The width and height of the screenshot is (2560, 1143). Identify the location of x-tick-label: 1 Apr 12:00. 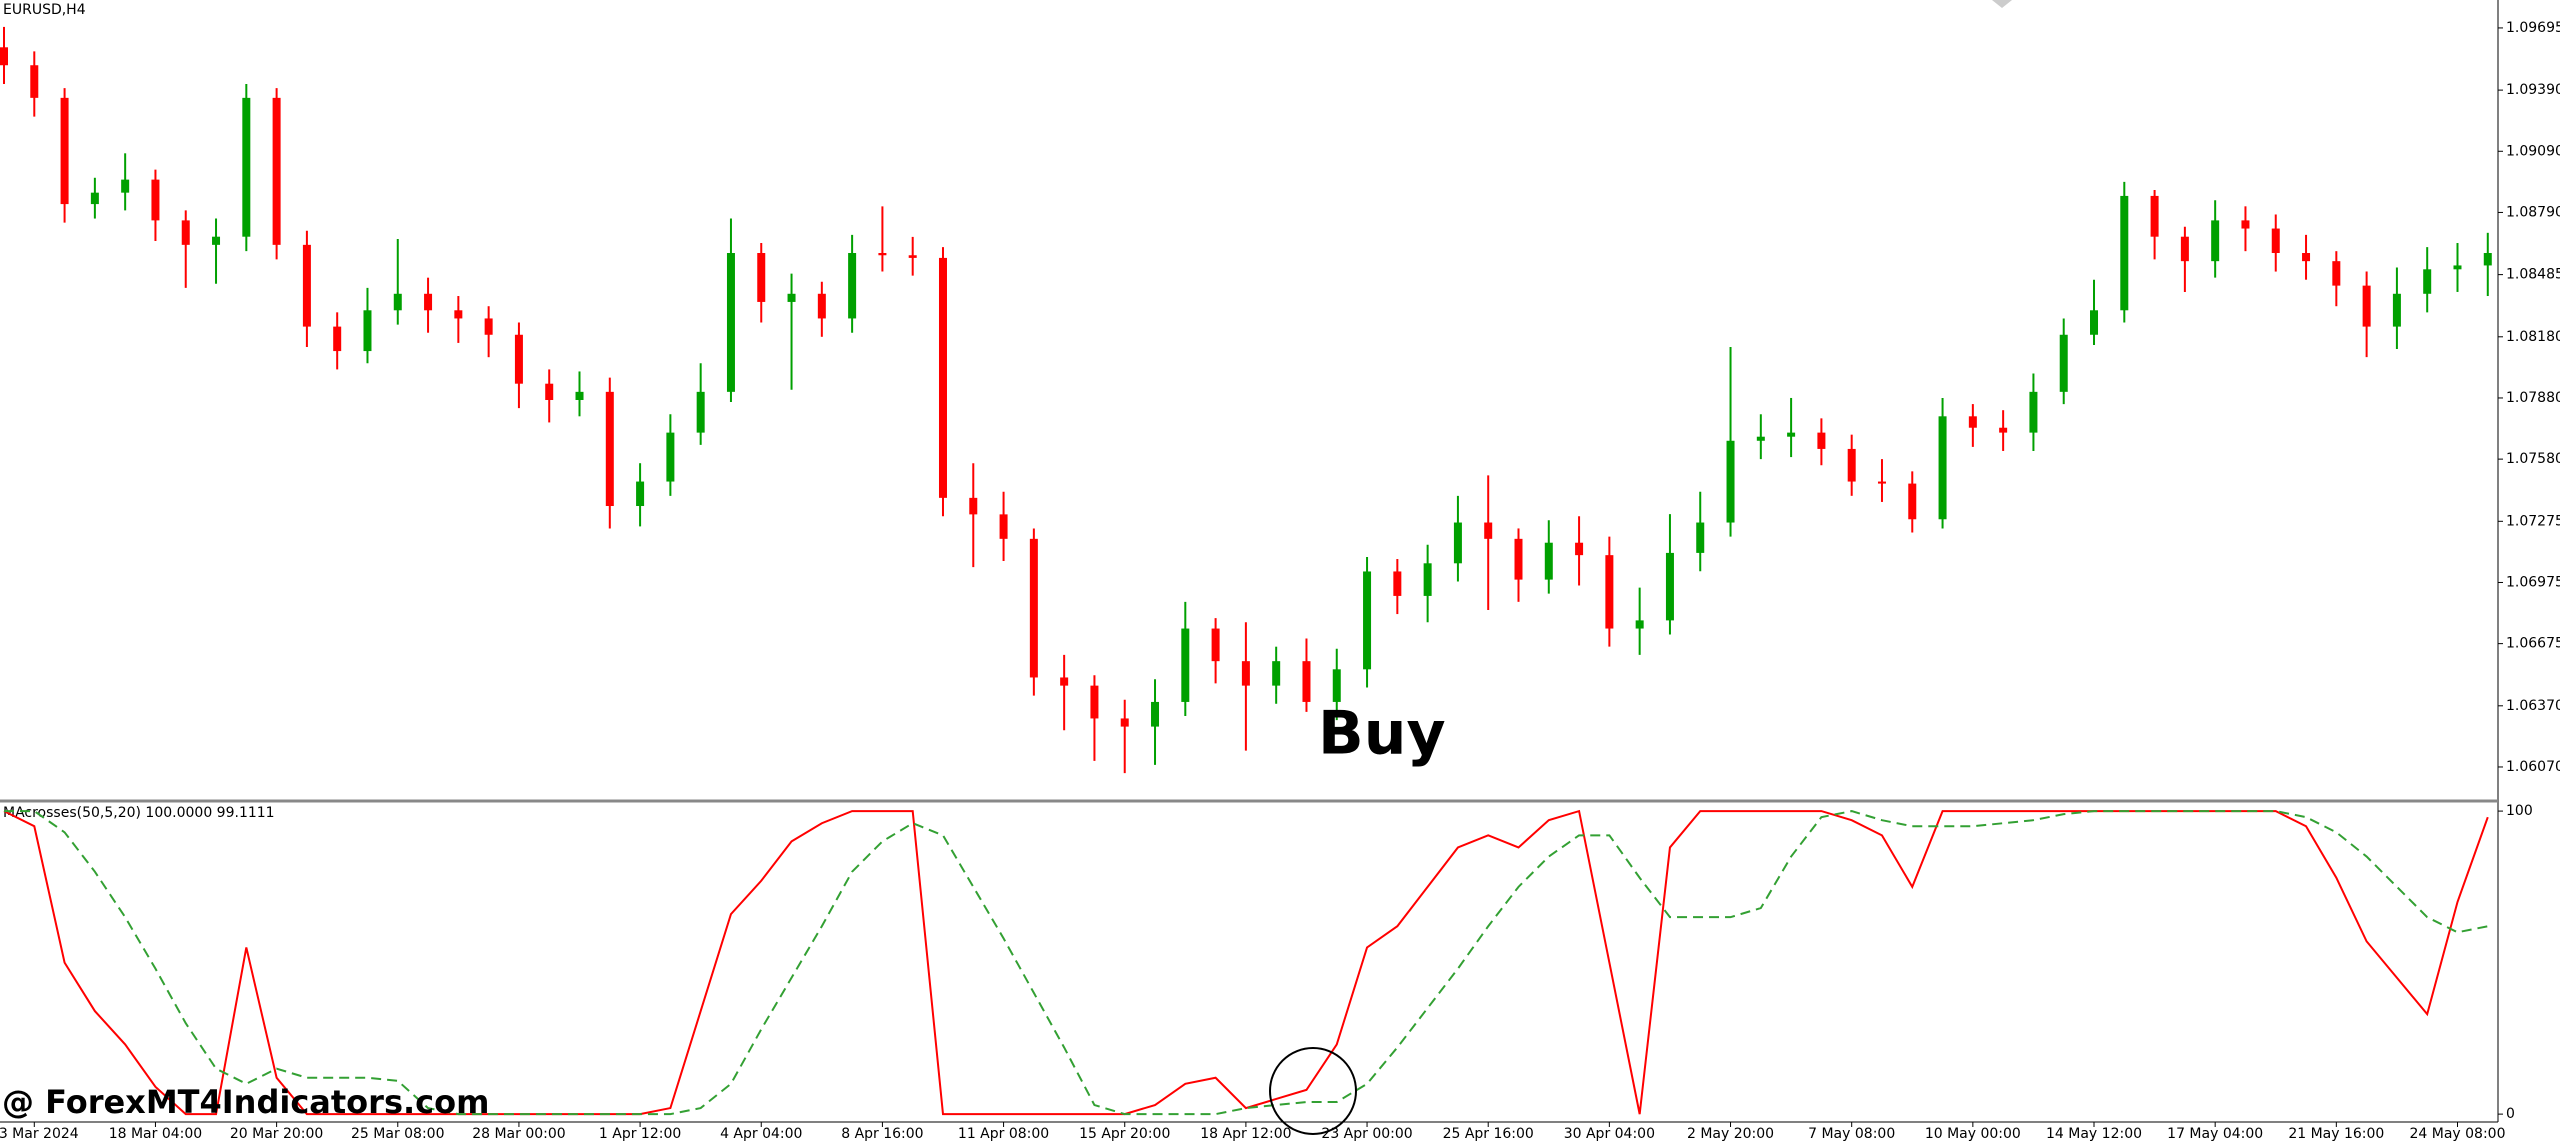
(640, 1134).